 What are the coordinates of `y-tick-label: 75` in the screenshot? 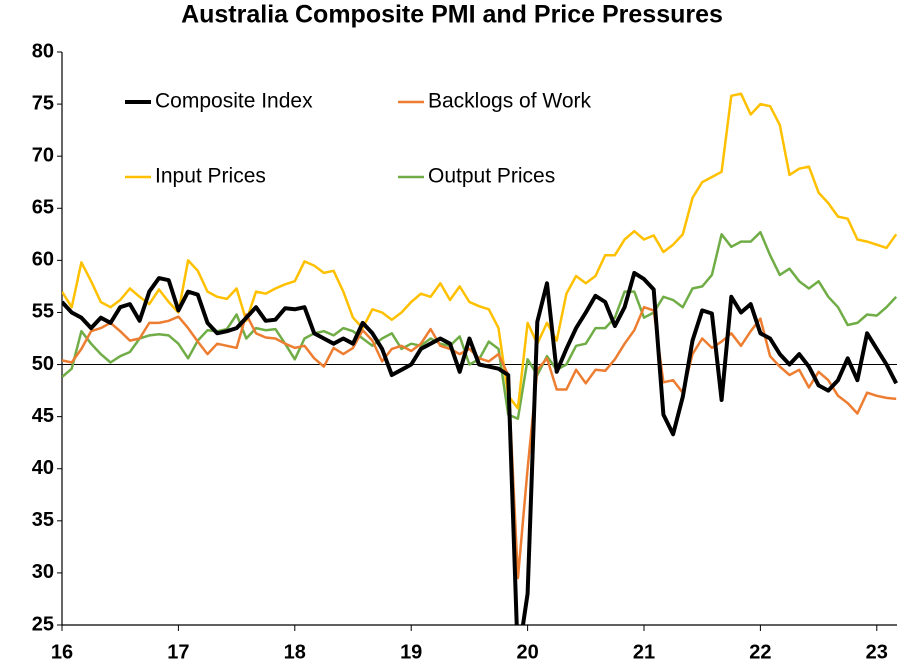 It's located at (43, 103).